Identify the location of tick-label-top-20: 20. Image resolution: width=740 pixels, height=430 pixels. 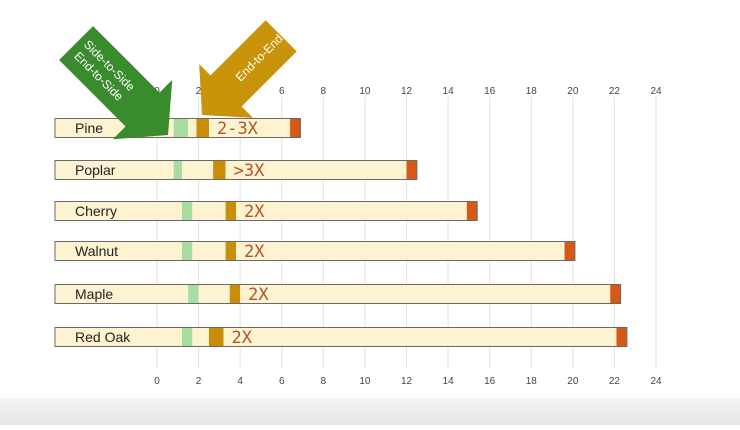
(573, 91).